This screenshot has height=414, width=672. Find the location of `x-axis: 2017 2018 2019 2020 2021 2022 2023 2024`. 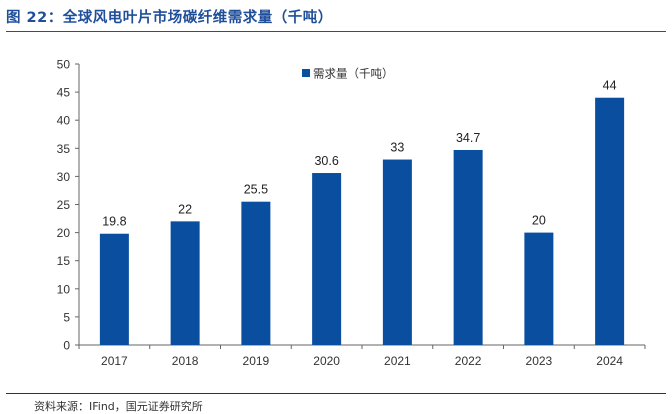

x-axis: 2017 2018 2019 2020 2021 2022 2023 2024 is located at coordinates (362, 356).